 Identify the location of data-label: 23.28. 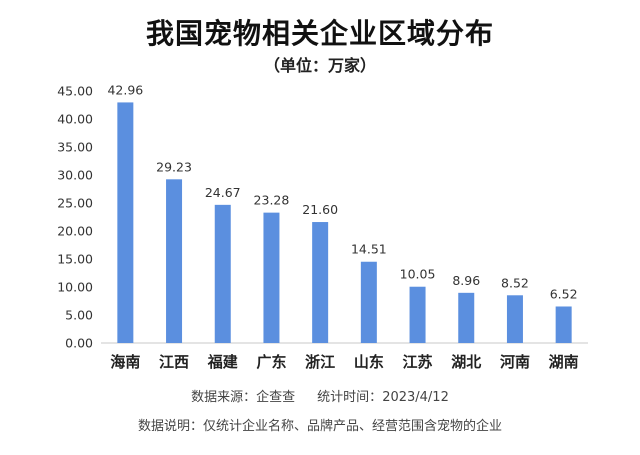
(272, 200).